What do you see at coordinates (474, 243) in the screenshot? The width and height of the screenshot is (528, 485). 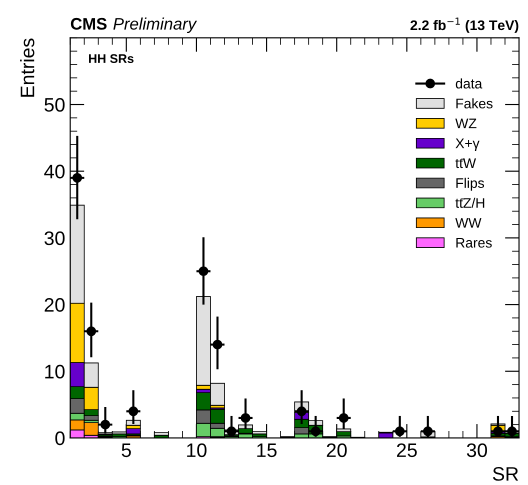 I see `legend-label: Rares` at bounding box center [474, 243].